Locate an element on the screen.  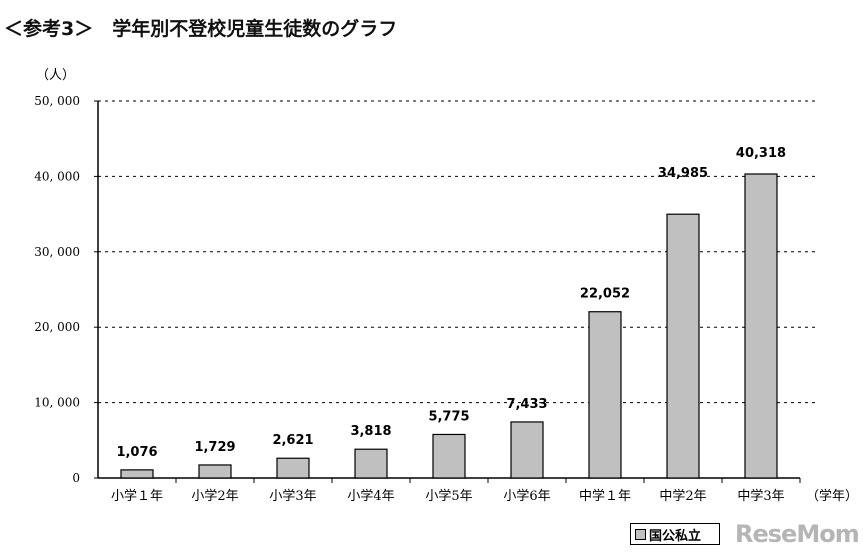
x-tick-label: 小学１年 is located at coordinates (137, 496).